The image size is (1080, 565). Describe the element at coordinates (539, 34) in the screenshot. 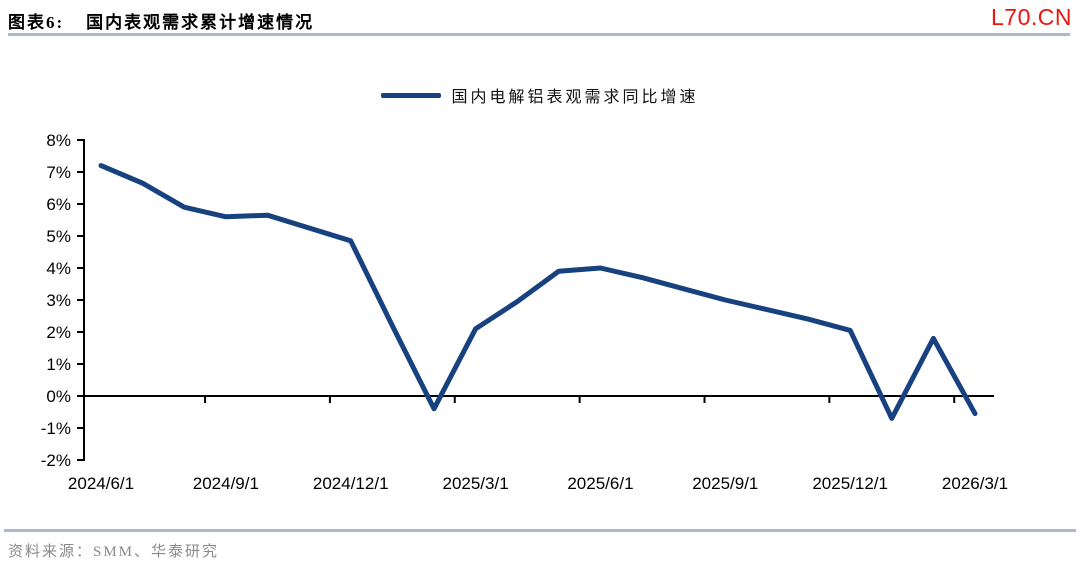

I see `header-divider` at that location.